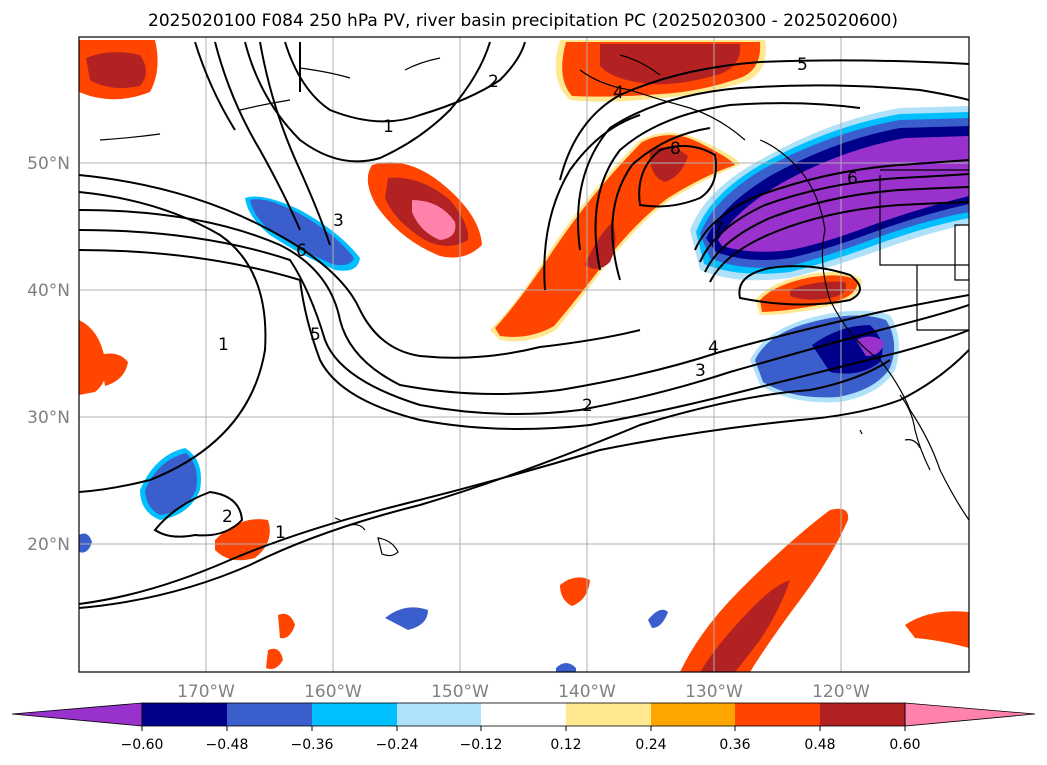  I want to click on pv-label: 7, so click(718, 229).